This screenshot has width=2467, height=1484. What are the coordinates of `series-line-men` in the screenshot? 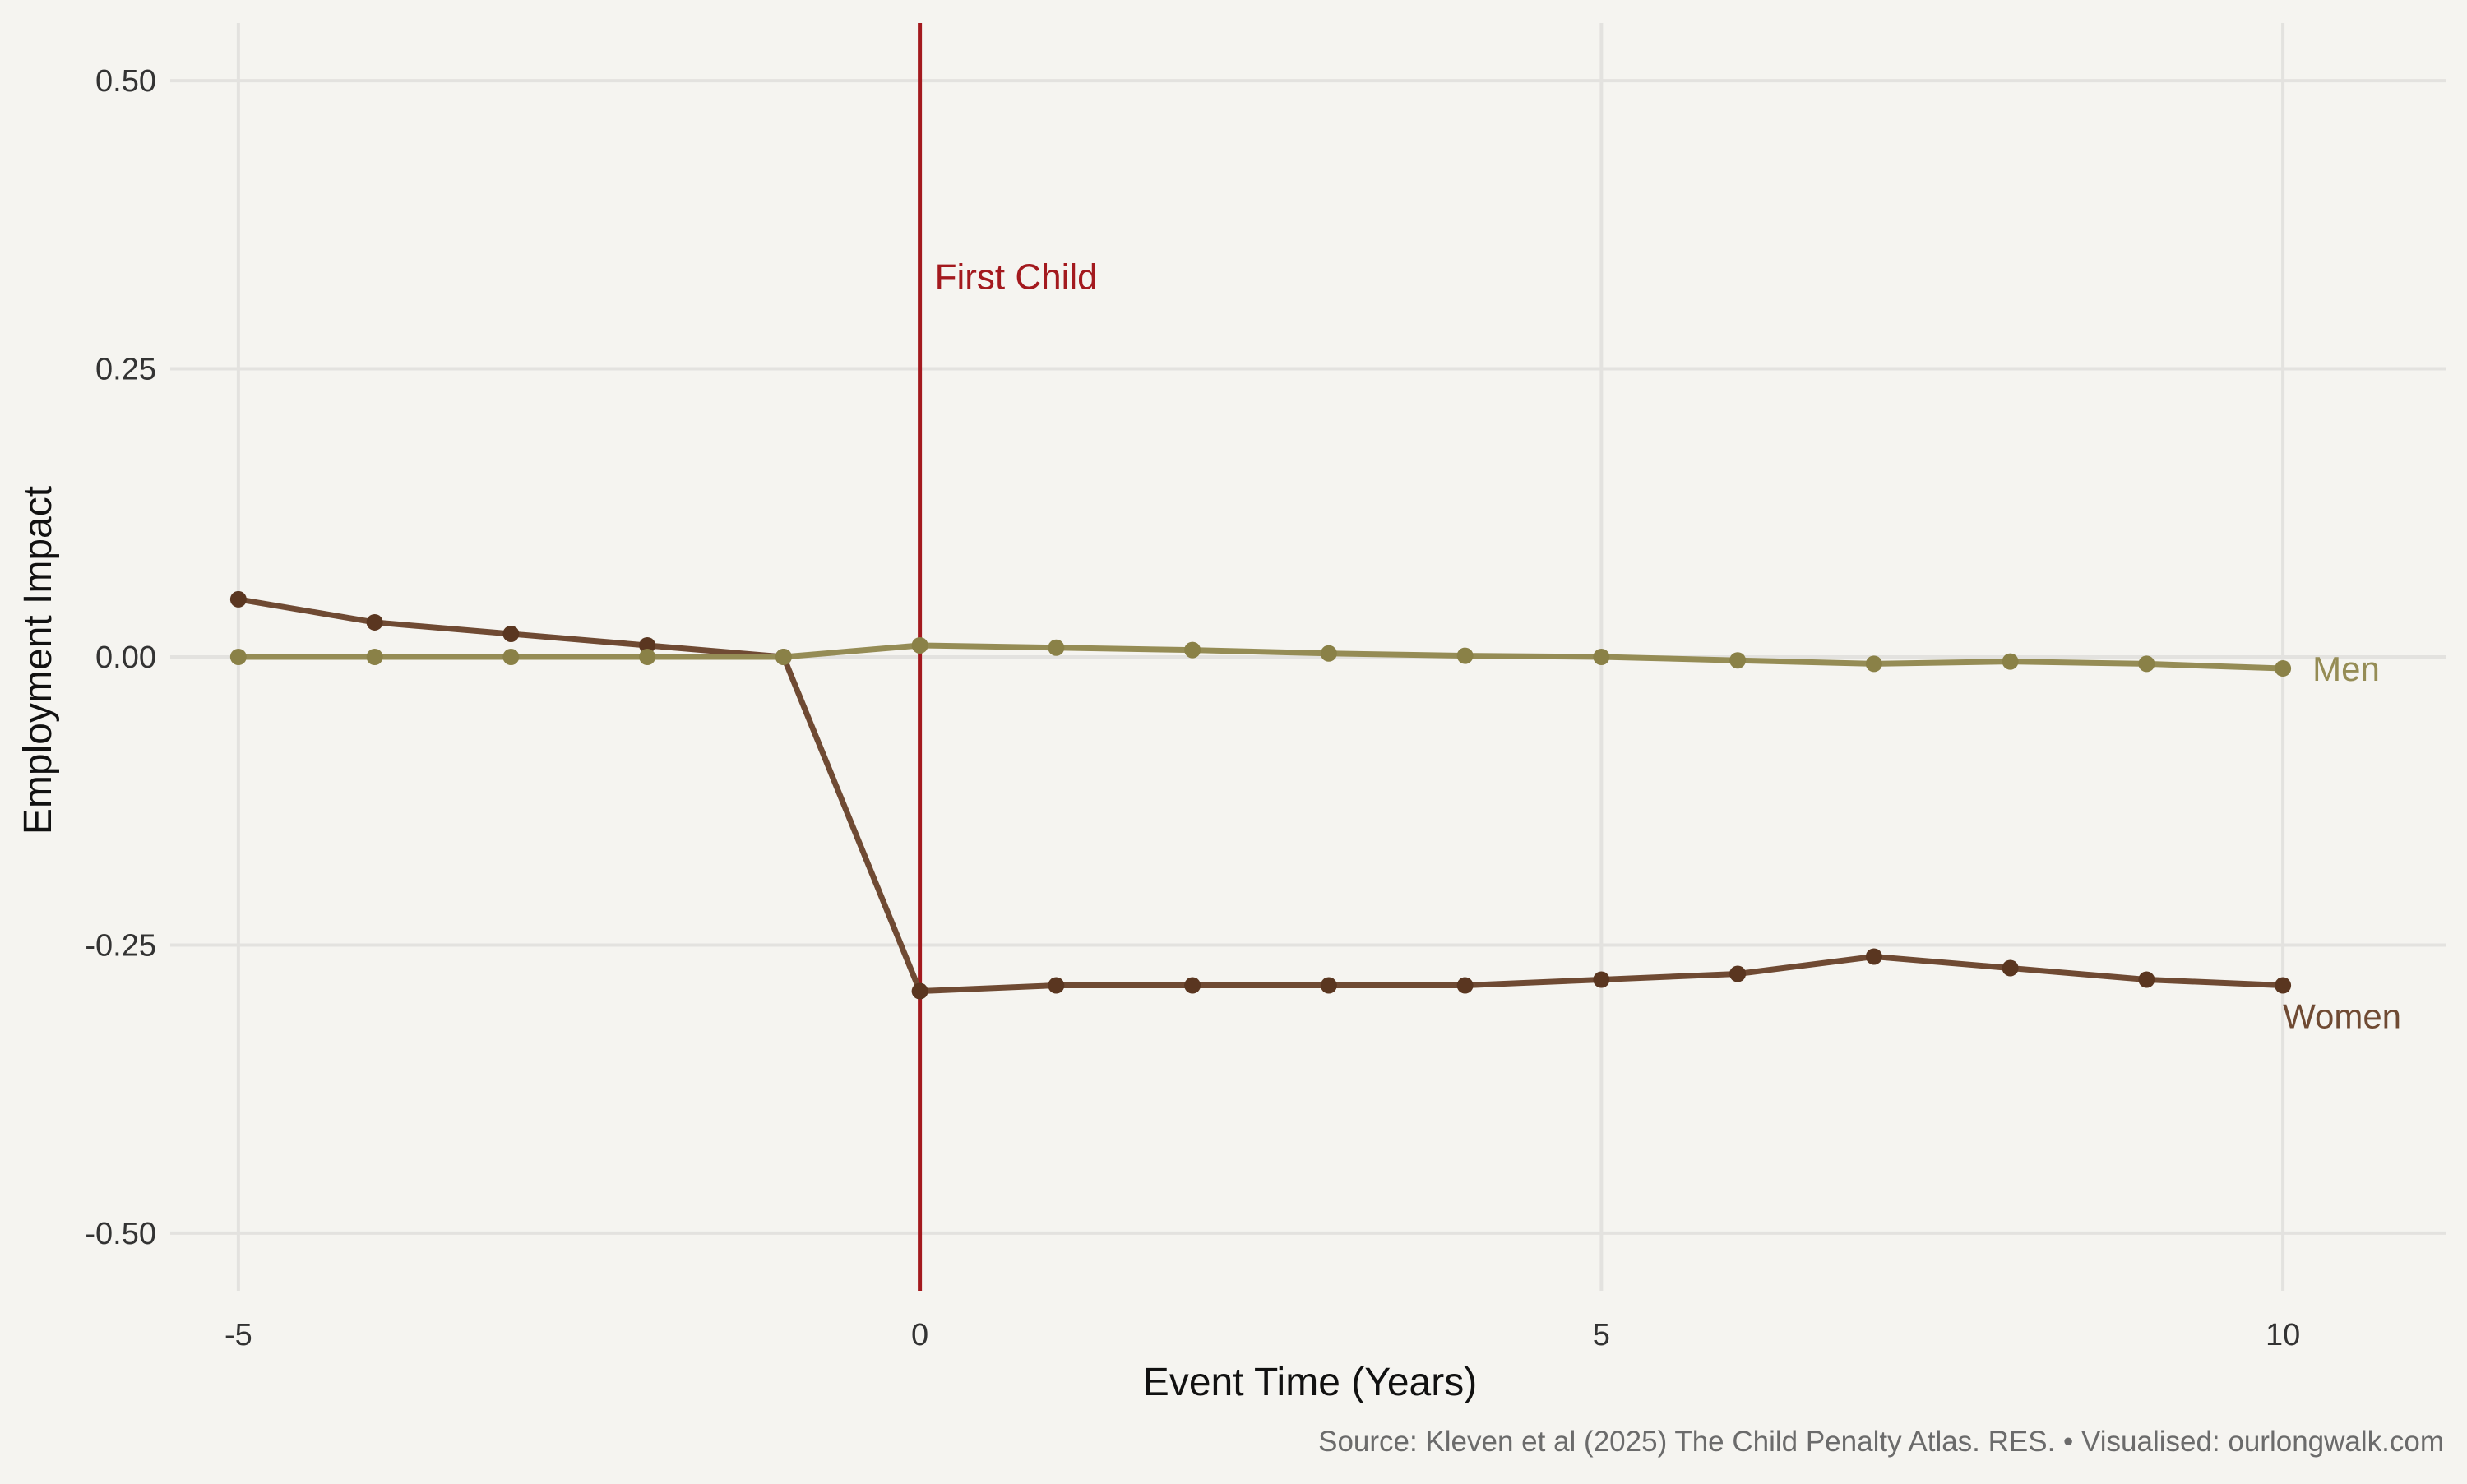 It's located at (1260, 657).